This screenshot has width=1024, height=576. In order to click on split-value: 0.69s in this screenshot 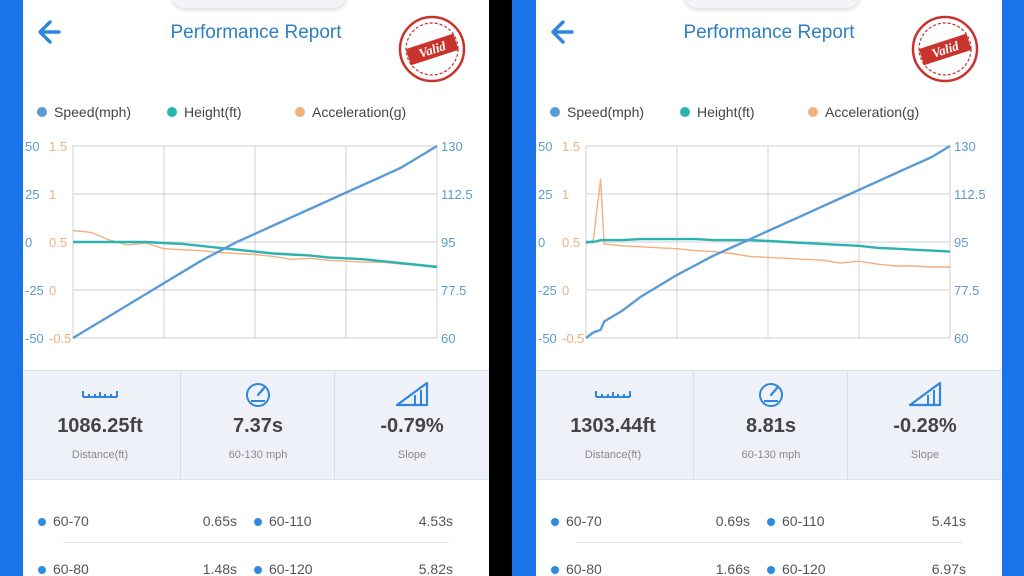, I will do `click(732, 521)`.